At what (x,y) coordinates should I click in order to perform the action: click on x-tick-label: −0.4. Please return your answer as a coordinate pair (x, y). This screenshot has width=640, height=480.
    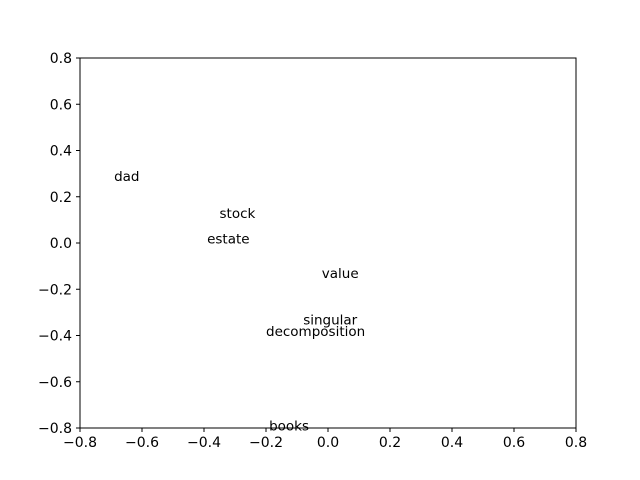
    Looking at the image, I should click on (204, 443).